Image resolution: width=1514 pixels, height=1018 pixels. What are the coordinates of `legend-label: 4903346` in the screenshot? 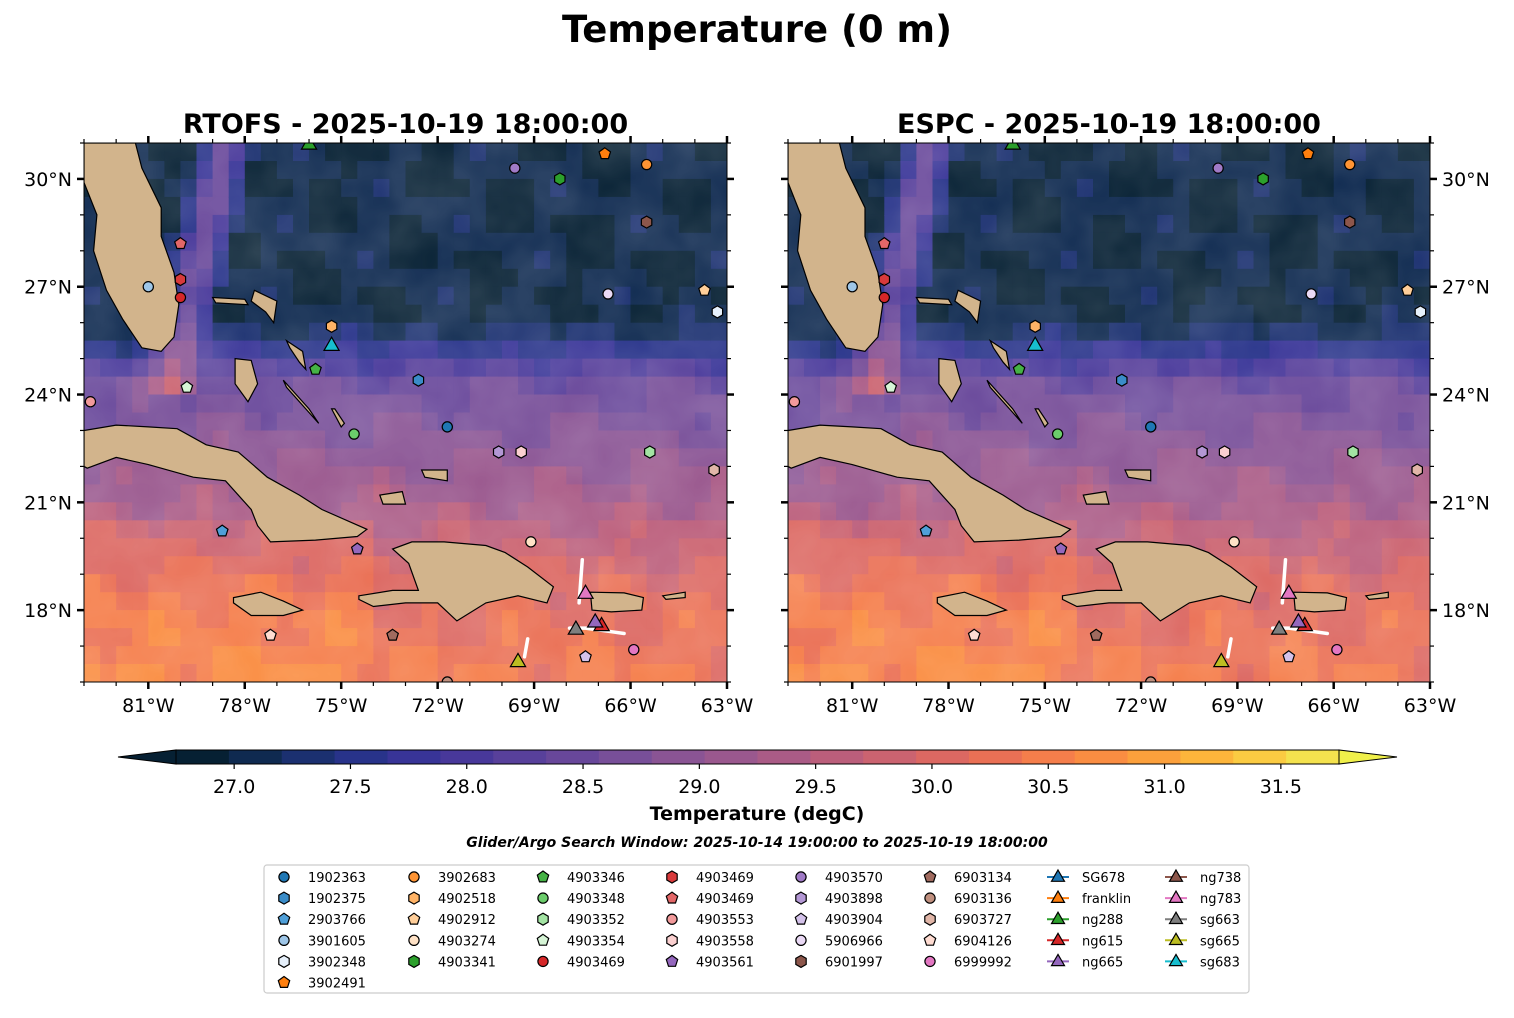 It's located at (596, 878).